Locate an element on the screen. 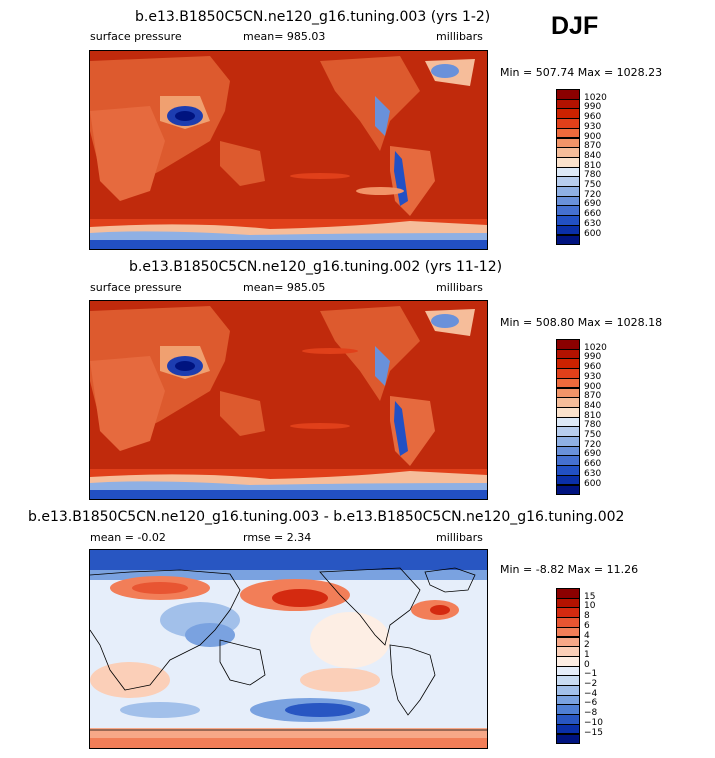 The height and width of the screenshot is (758, 715). panel3-map-svg is located at coordinates (288, 649).